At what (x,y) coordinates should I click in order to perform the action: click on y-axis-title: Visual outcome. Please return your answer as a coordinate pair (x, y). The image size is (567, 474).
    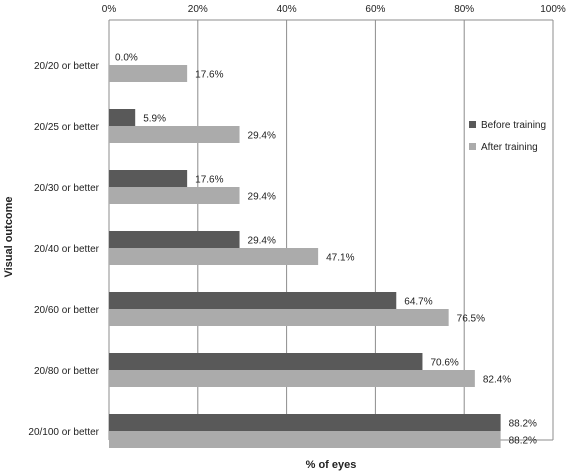
    Looking at the image, I should click on (9, 236).